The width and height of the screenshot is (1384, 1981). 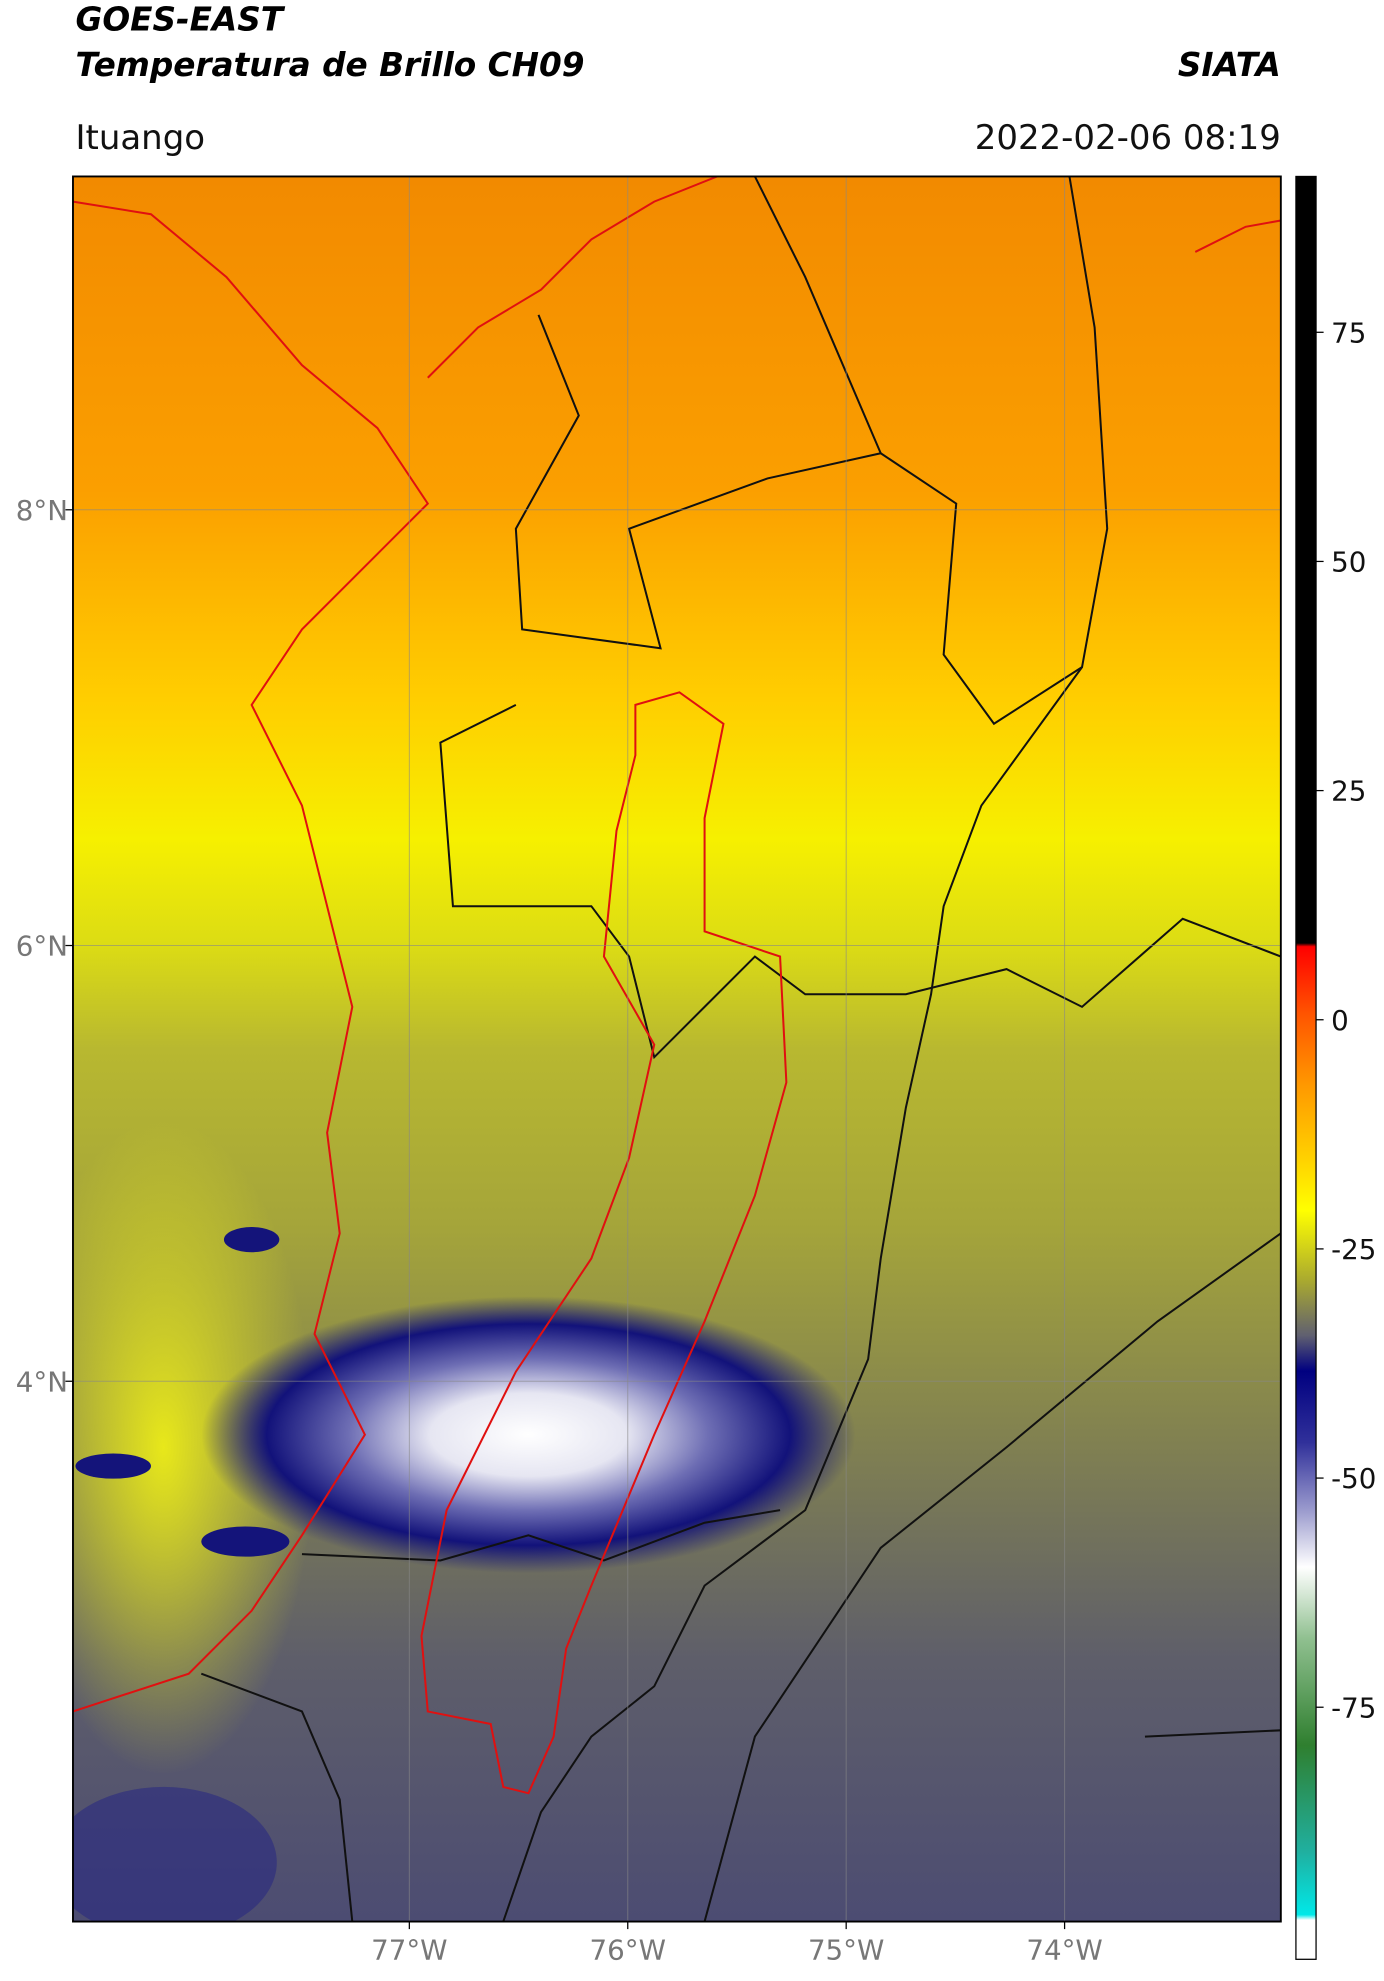 What do you see at coordinates (1064, 1949) in the screenshot?
I see `x-tick-label: 74°W` at bounding box center [1064, 1949].